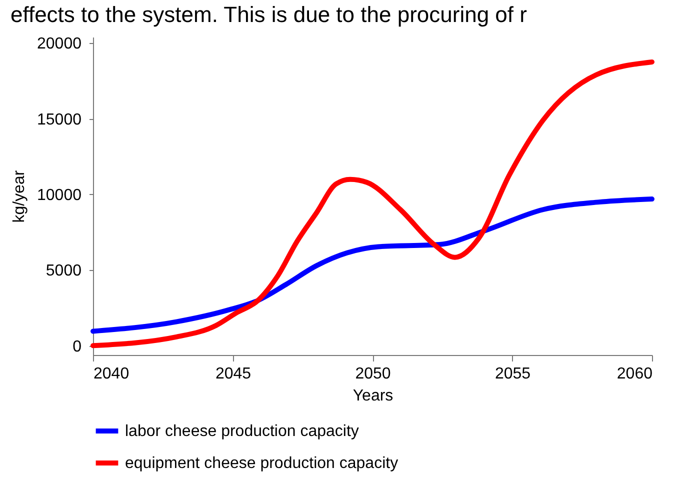  I want to click on y-tick-label: 5000, so click(64, 271).